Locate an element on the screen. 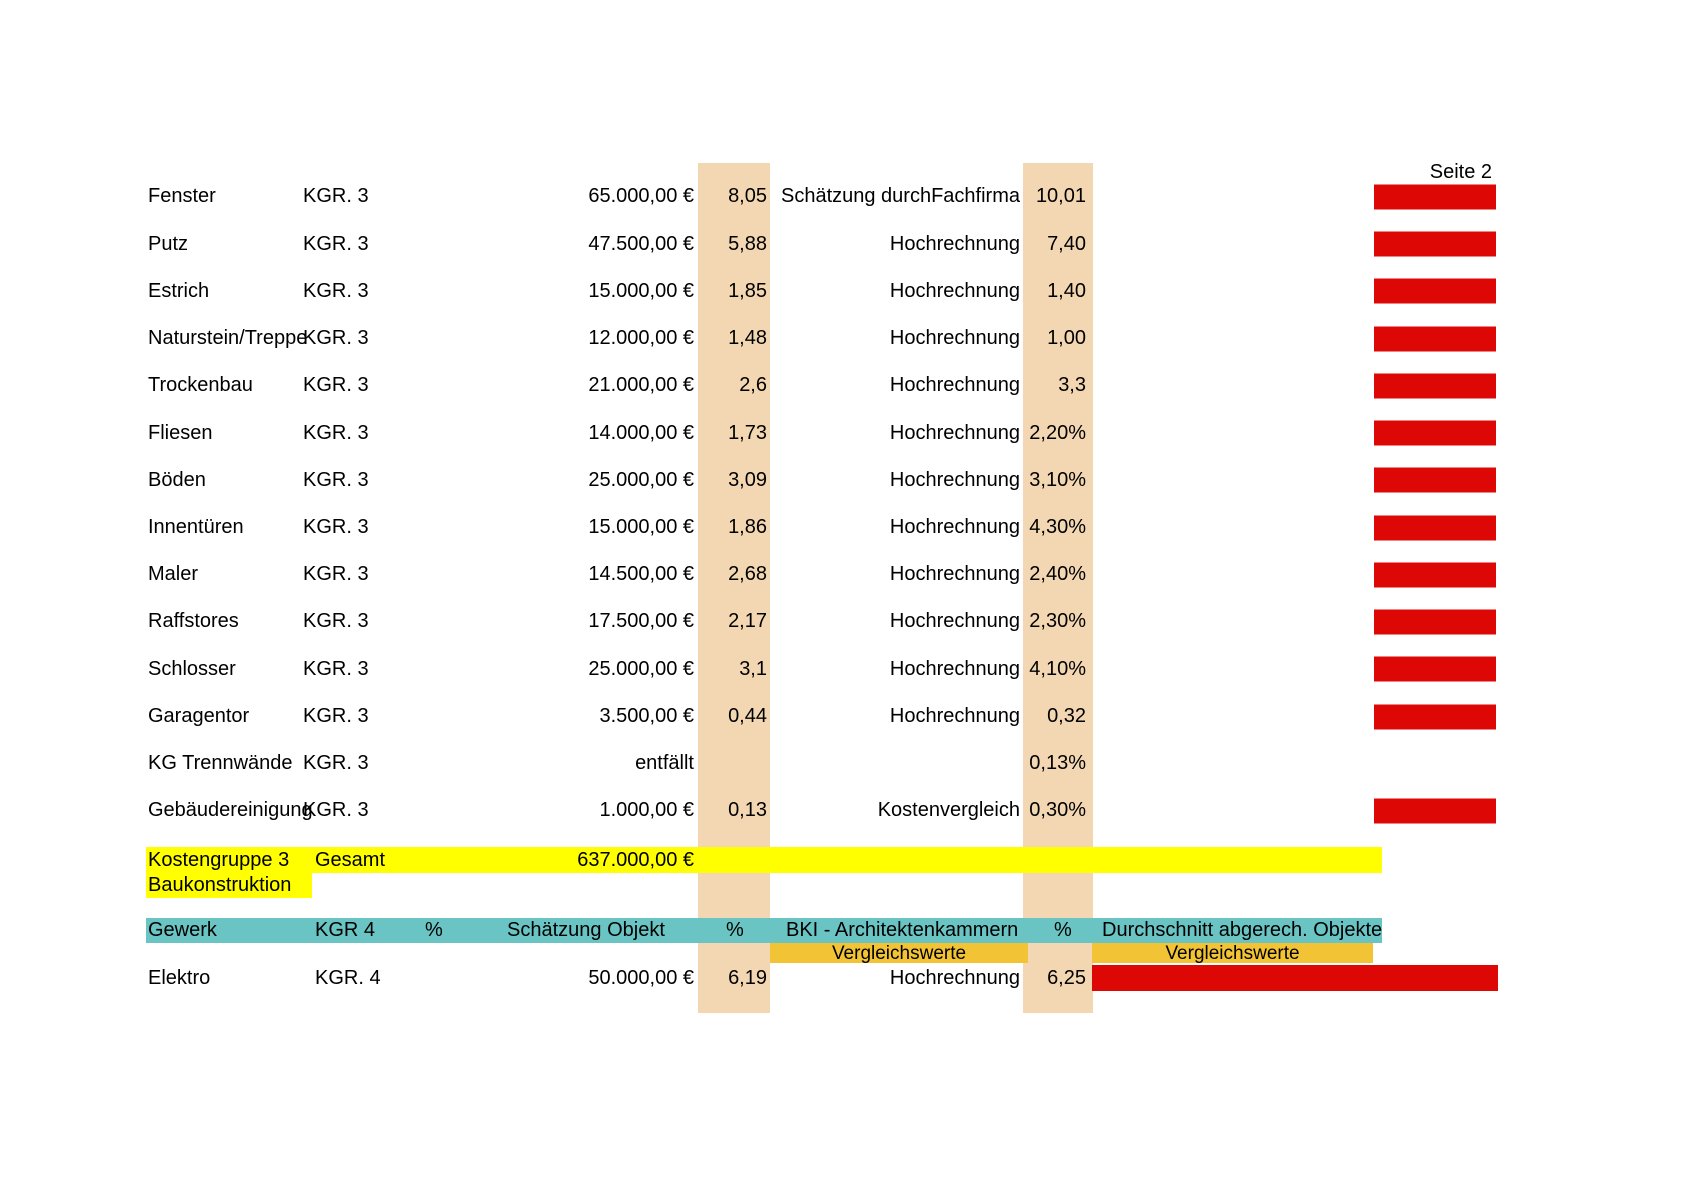  pct-cell-2: 0,13% is located at coordinates (1057, 763).